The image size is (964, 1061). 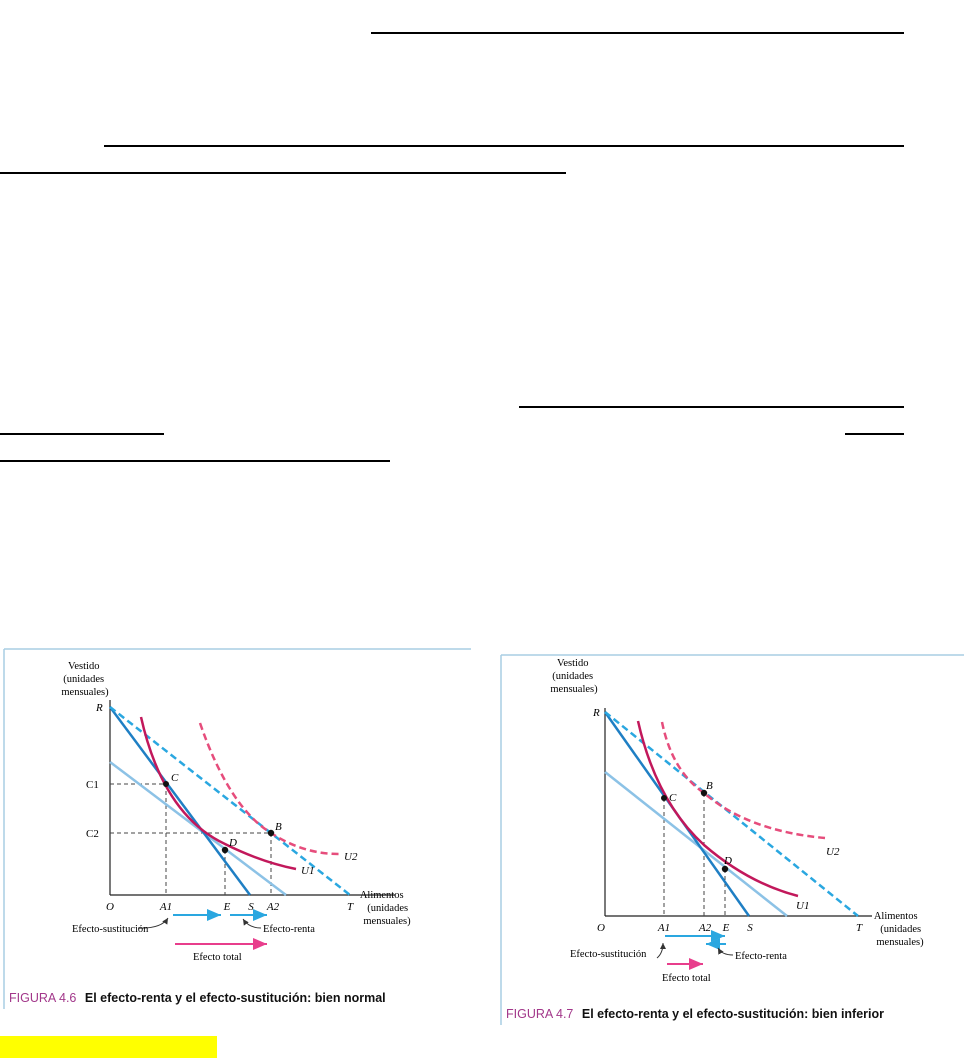 I want to click on budget-line-rs, so click(x=180, y=801).